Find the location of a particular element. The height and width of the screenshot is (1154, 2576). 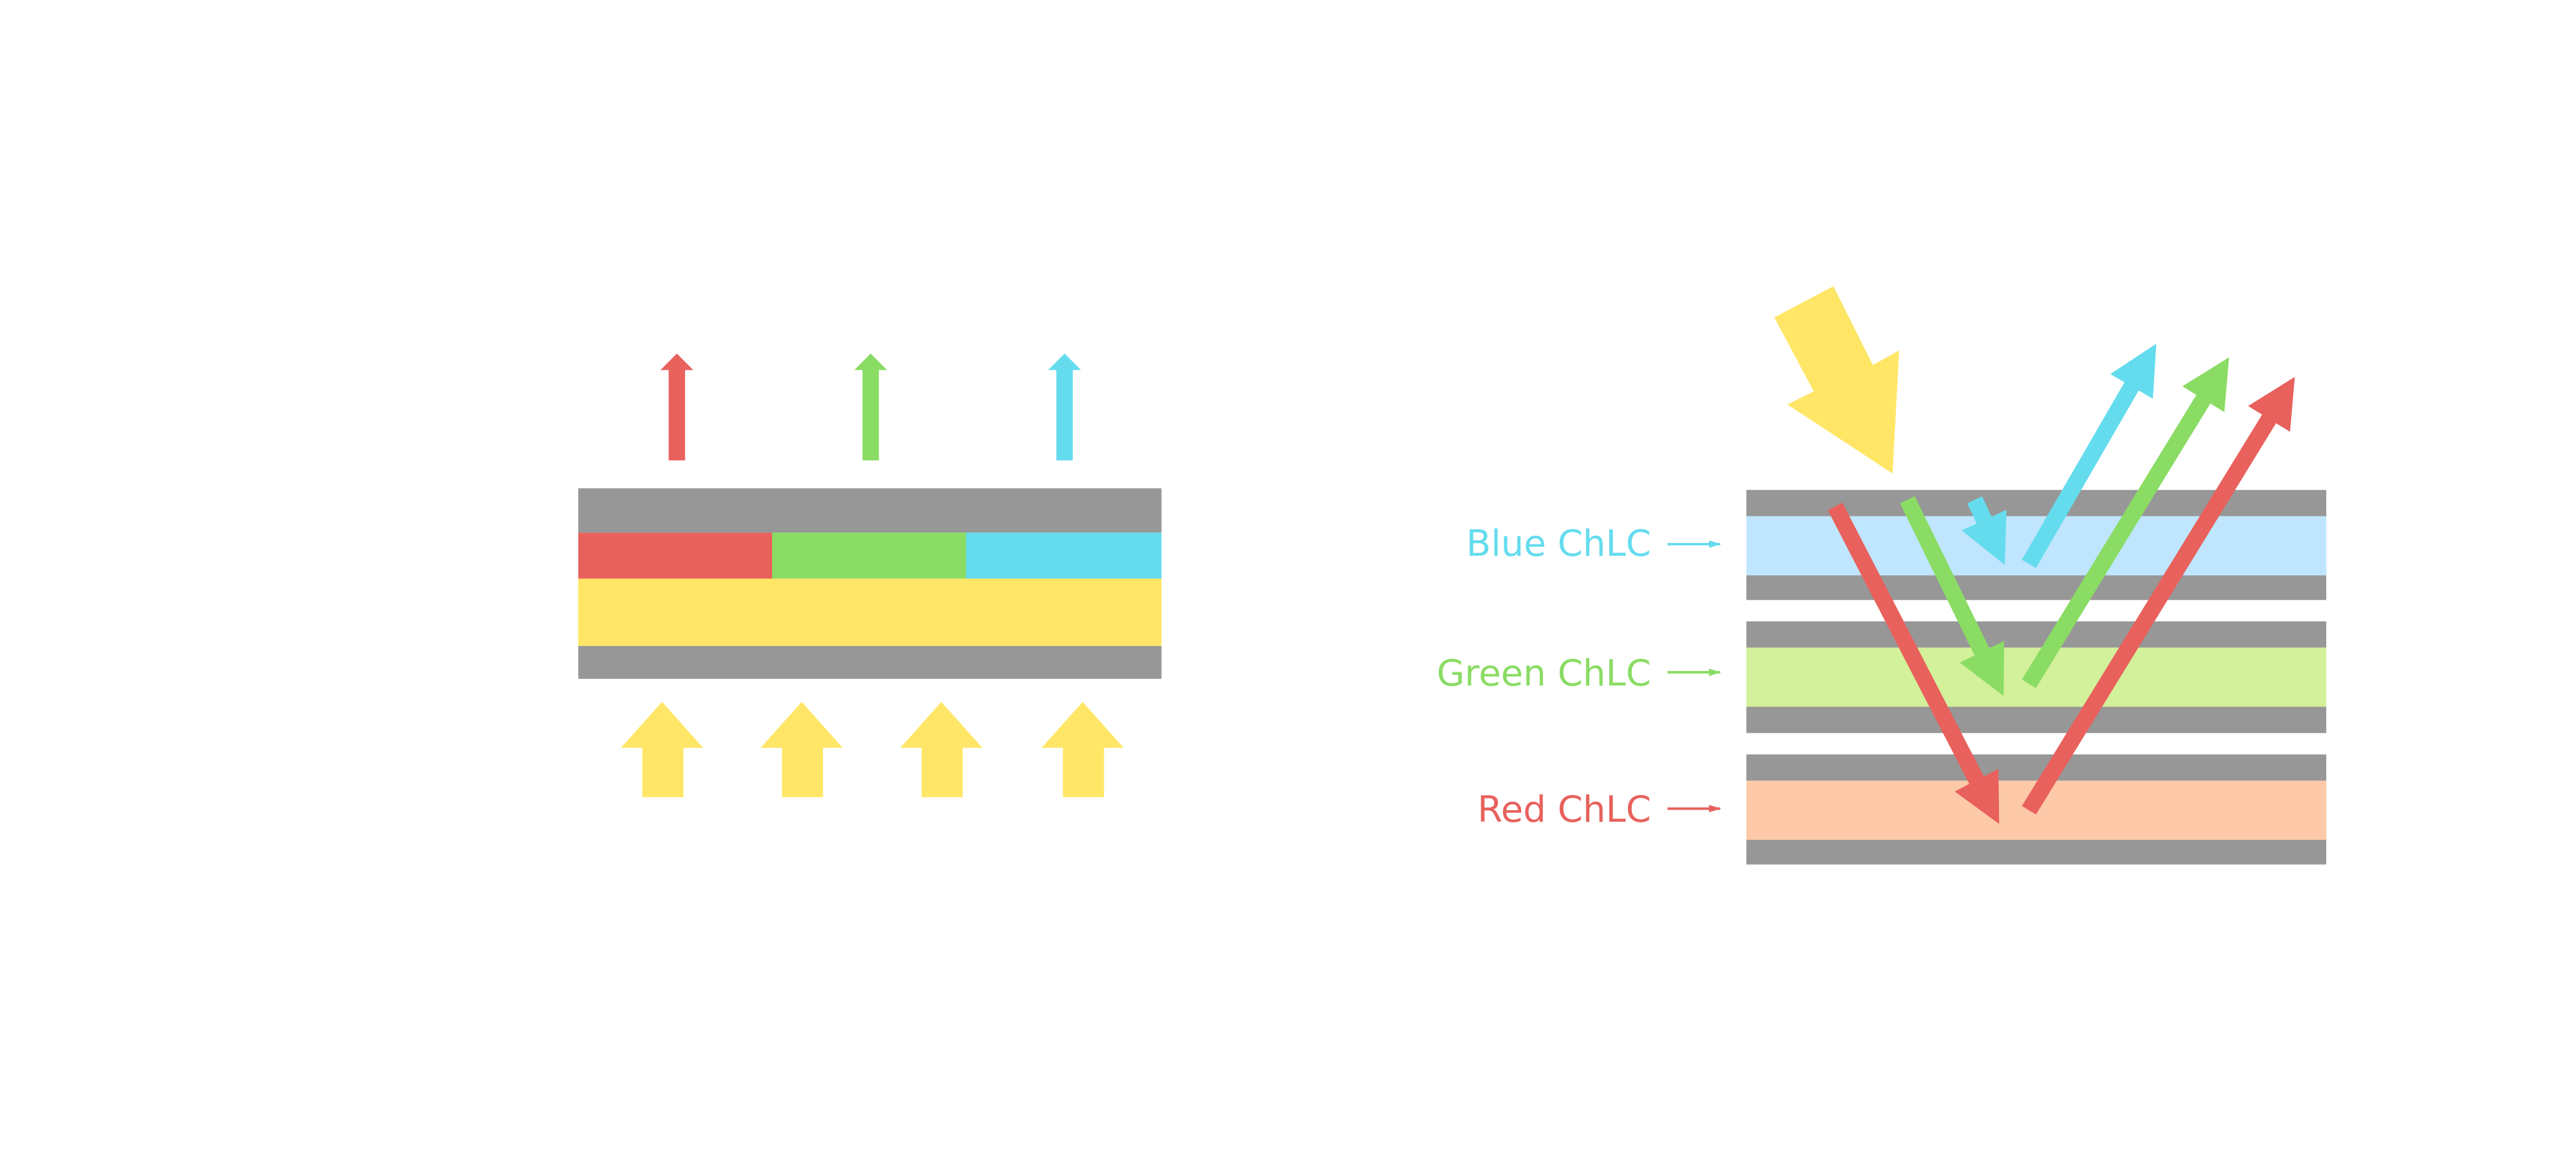

green-filter is located at coordinates (869, 556).